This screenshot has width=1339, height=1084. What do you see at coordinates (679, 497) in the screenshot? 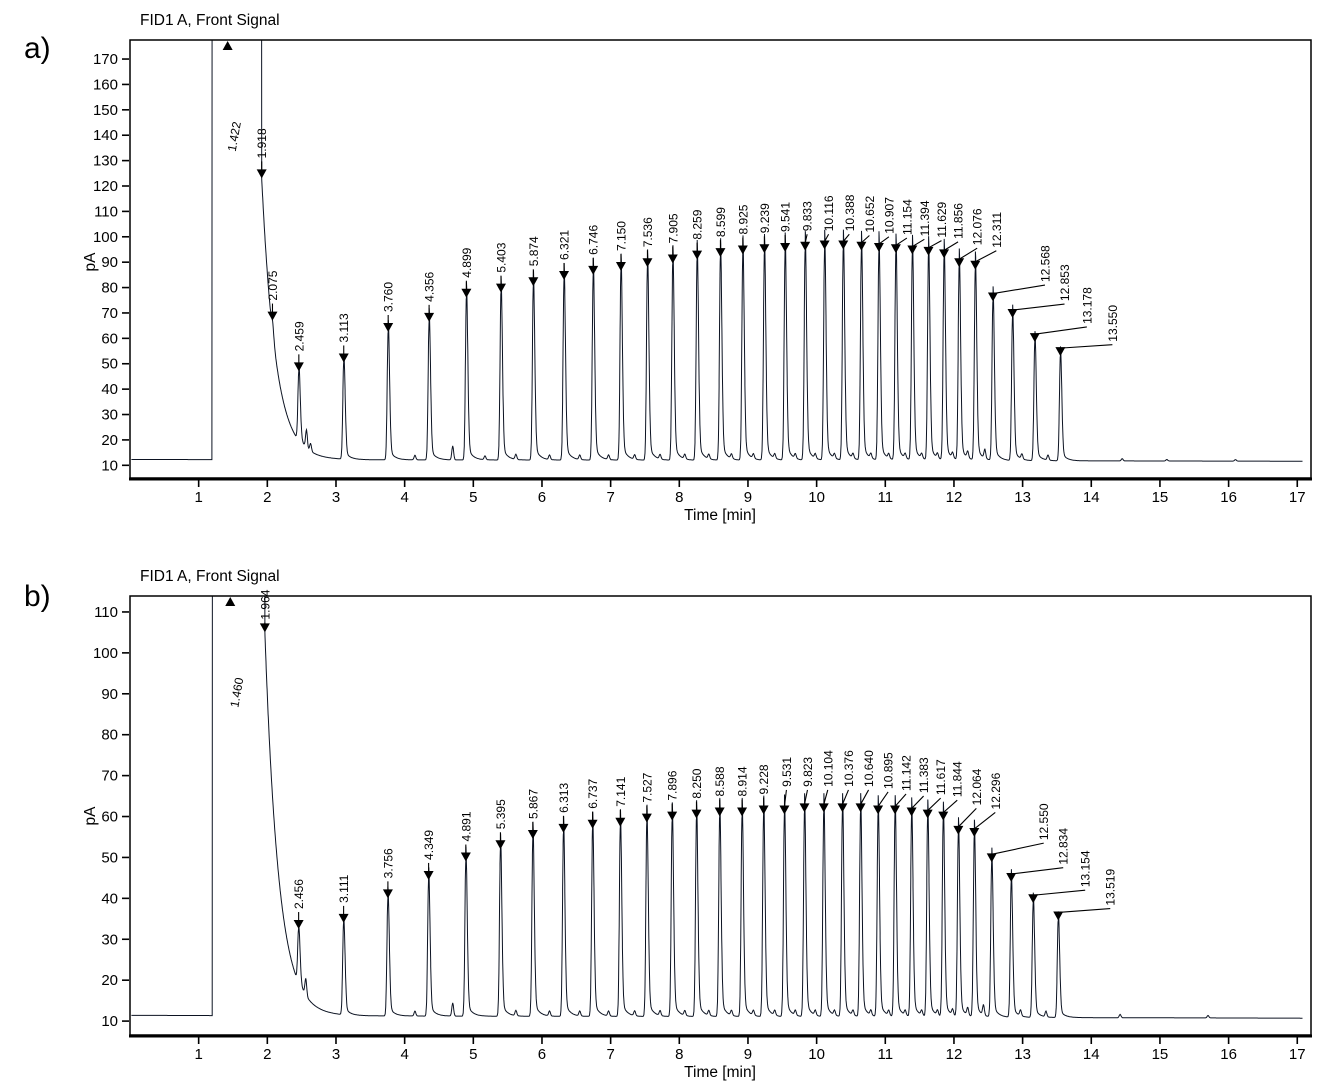
I see `x-tick-label: 8` at bounding box center [679, 497].